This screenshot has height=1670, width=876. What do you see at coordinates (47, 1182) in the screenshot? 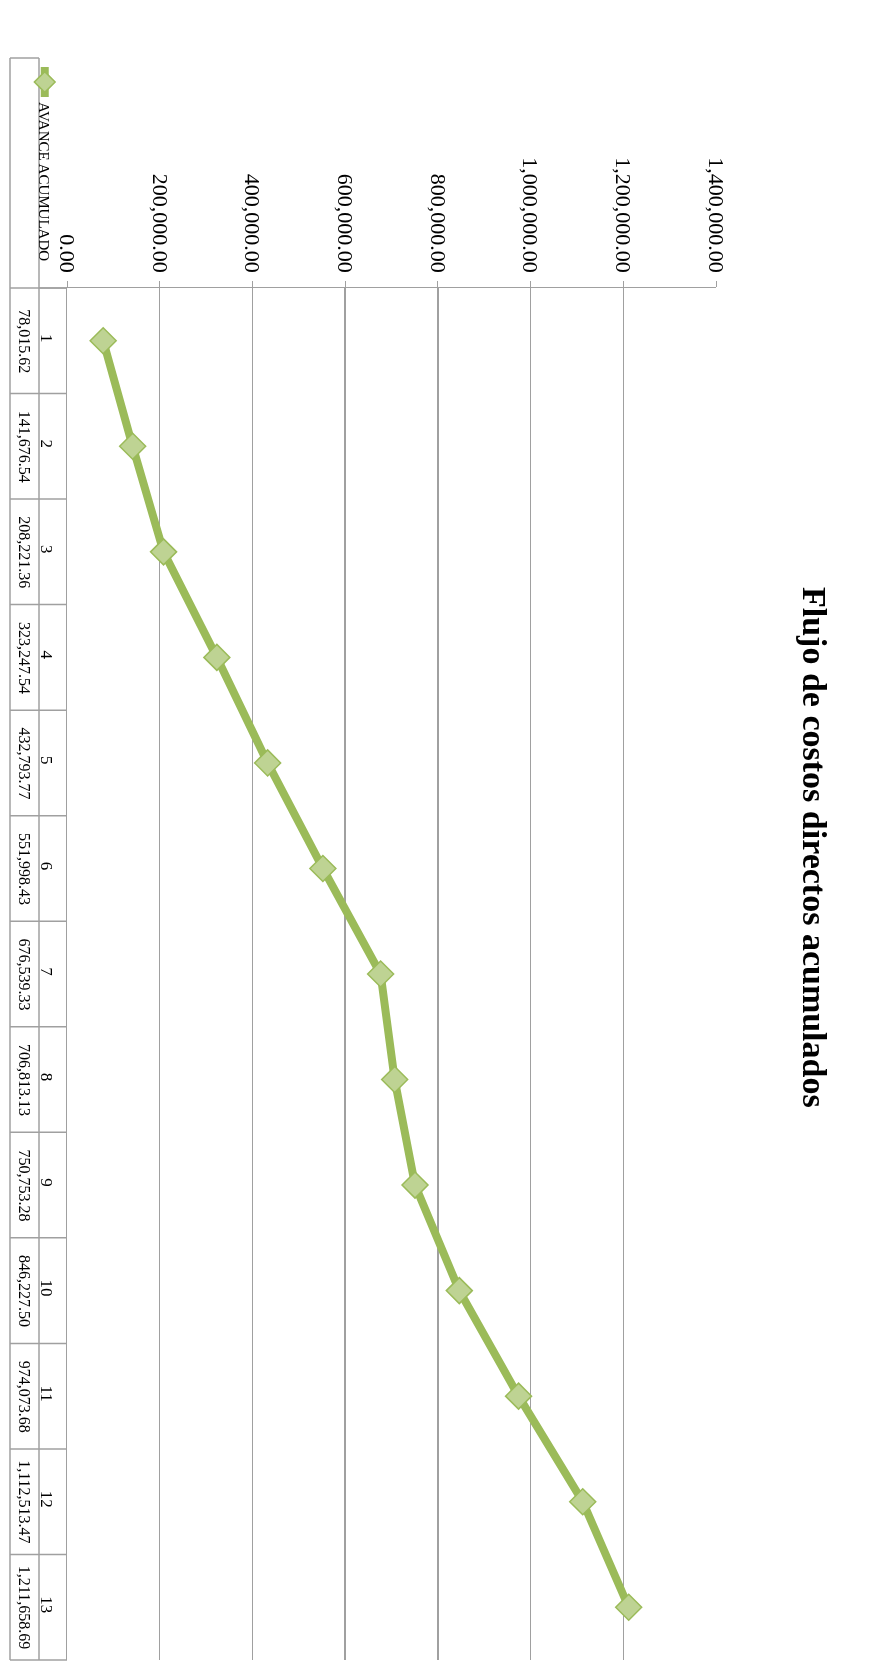
I see `y-tick-label: 9` at bounding box center [47, 1182].